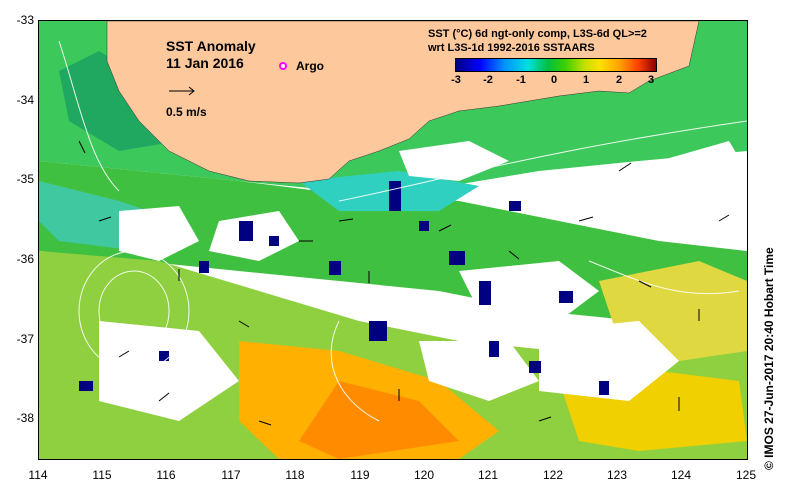  I want to click on x-tick-label: 122, so click(553, 475).